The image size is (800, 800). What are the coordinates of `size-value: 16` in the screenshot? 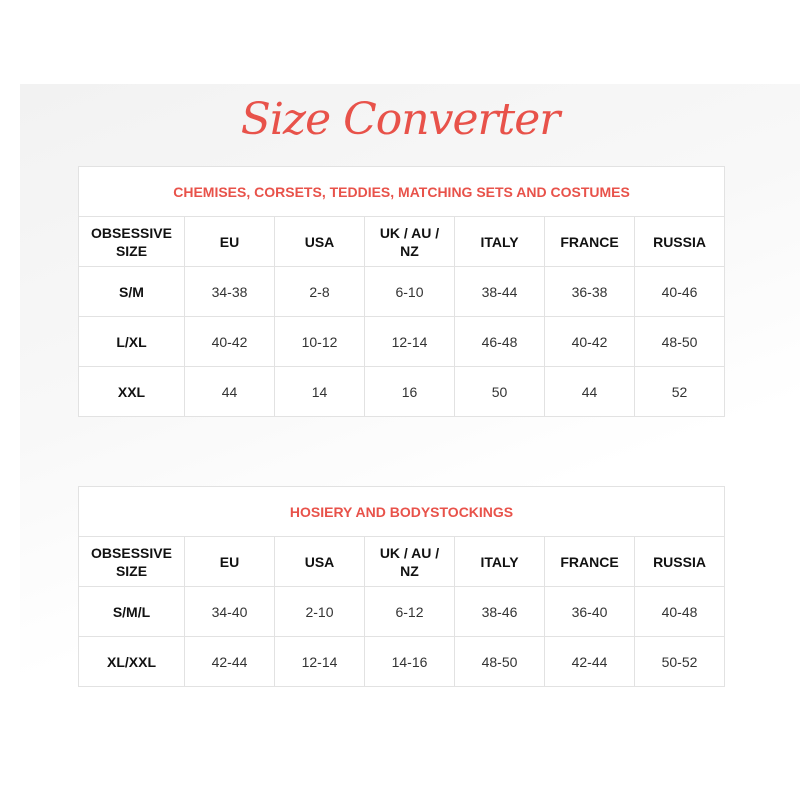 It's located at (409, 391).